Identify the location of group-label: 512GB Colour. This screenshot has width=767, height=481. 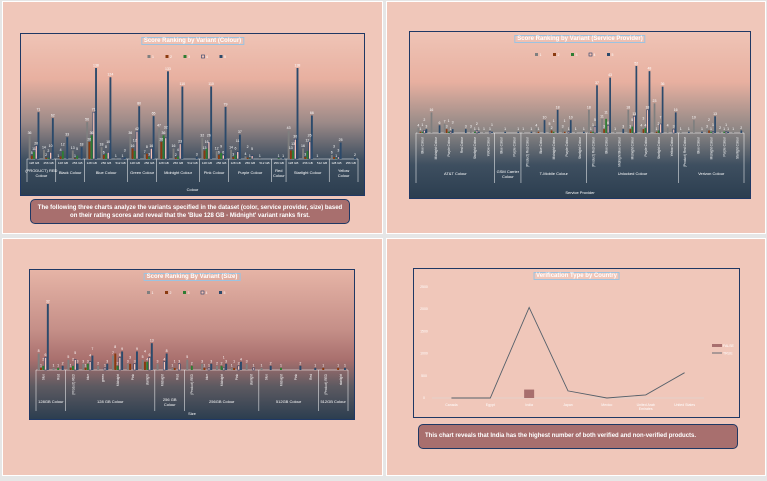
(289, 401).